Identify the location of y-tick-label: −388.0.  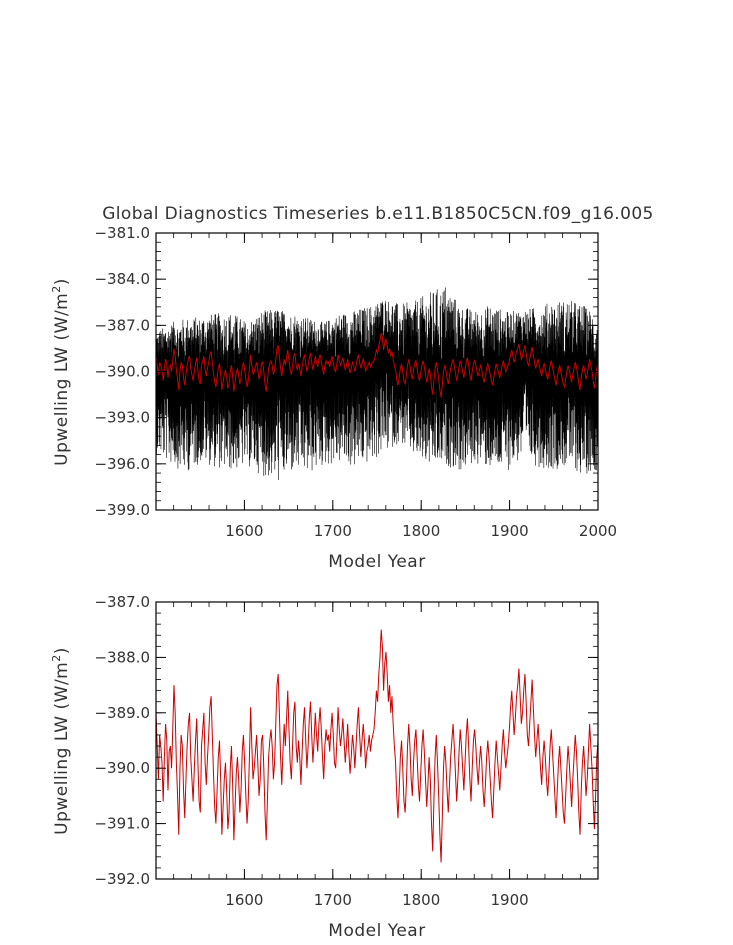
(122, 657).